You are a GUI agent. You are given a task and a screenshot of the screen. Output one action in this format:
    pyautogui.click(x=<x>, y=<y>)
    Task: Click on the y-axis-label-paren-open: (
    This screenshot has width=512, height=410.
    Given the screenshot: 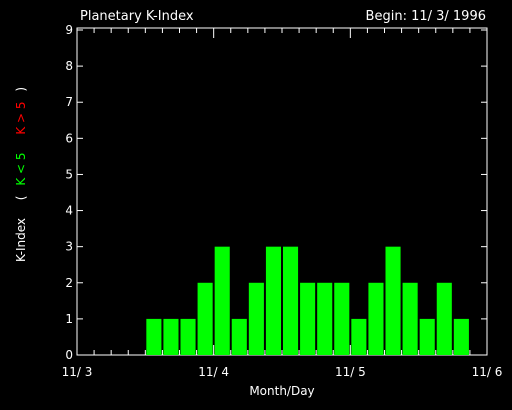 What is the action you would take?
    pyautogui.click(x=21, y=198)
    